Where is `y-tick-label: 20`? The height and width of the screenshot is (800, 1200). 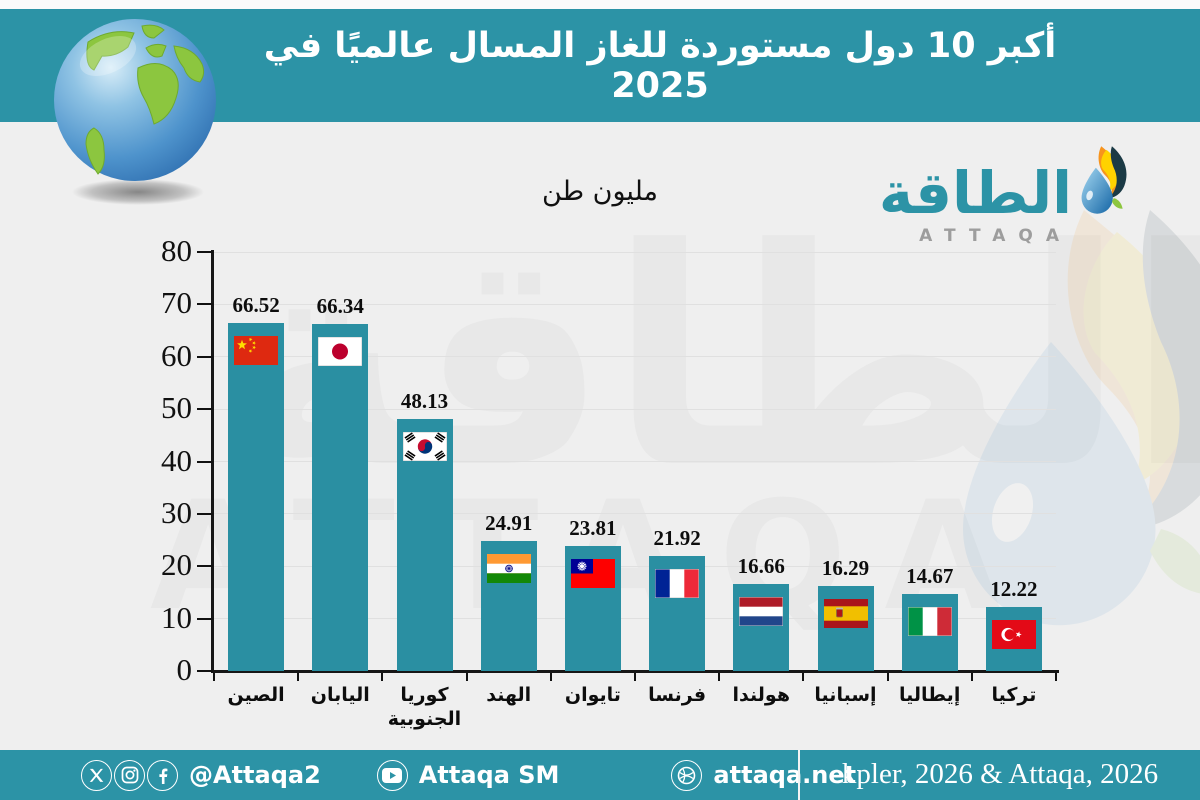 y-tick-label: 20 is located at coordinates (176, 565).